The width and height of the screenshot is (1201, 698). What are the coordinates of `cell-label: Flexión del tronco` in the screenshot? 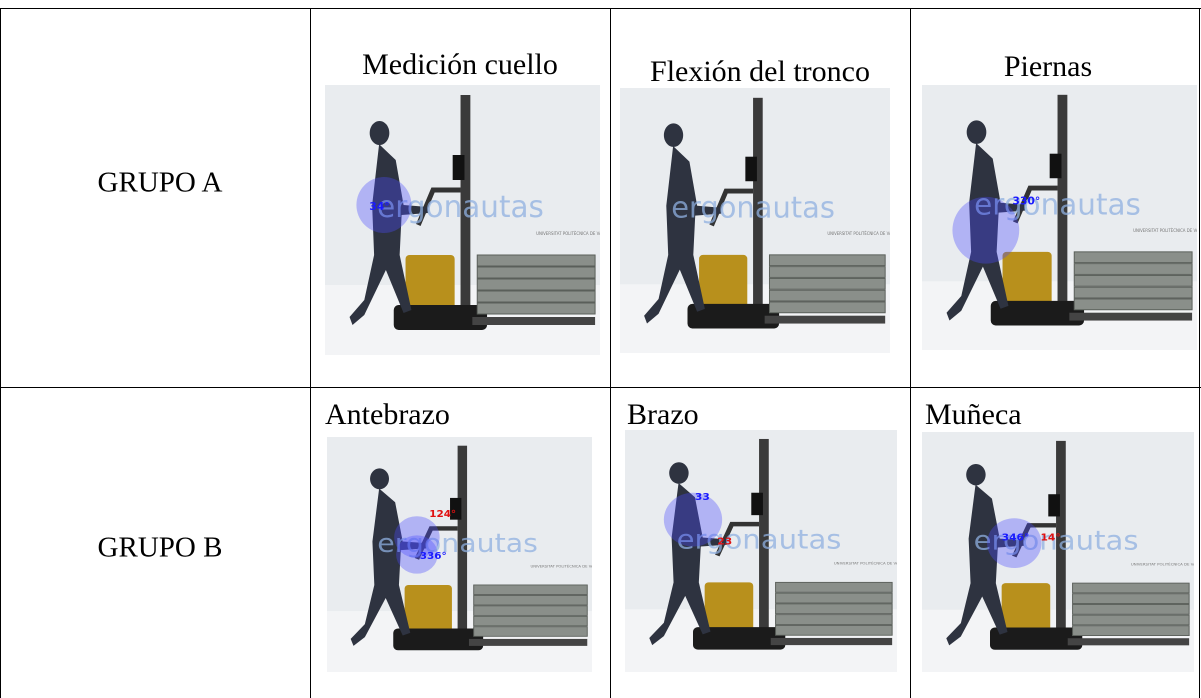 It's located at (760, 71).